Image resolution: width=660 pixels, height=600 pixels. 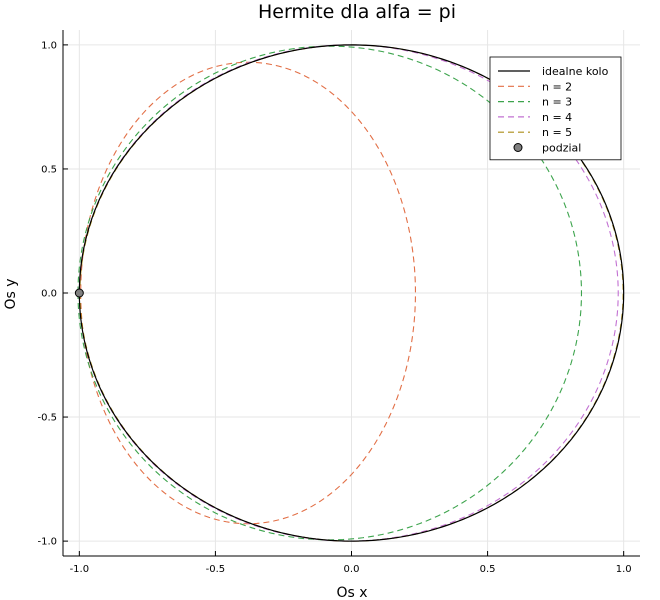 I want to click on points-layer, so click(x=79, y=293).